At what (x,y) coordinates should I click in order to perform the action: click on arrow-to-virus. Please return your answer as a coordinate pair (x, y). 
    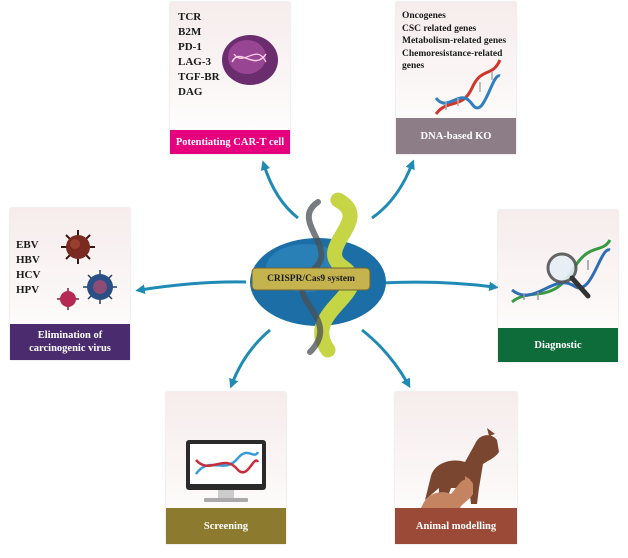
    Looking at the image, I should click on (191, 287).